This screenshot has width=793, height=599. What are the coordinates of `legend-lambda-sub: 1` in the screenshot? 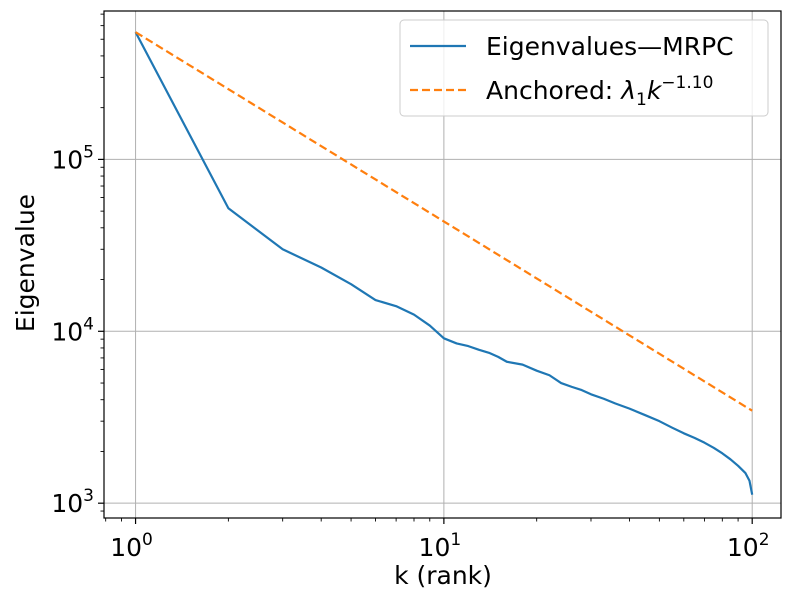 It's located at (641, 100).